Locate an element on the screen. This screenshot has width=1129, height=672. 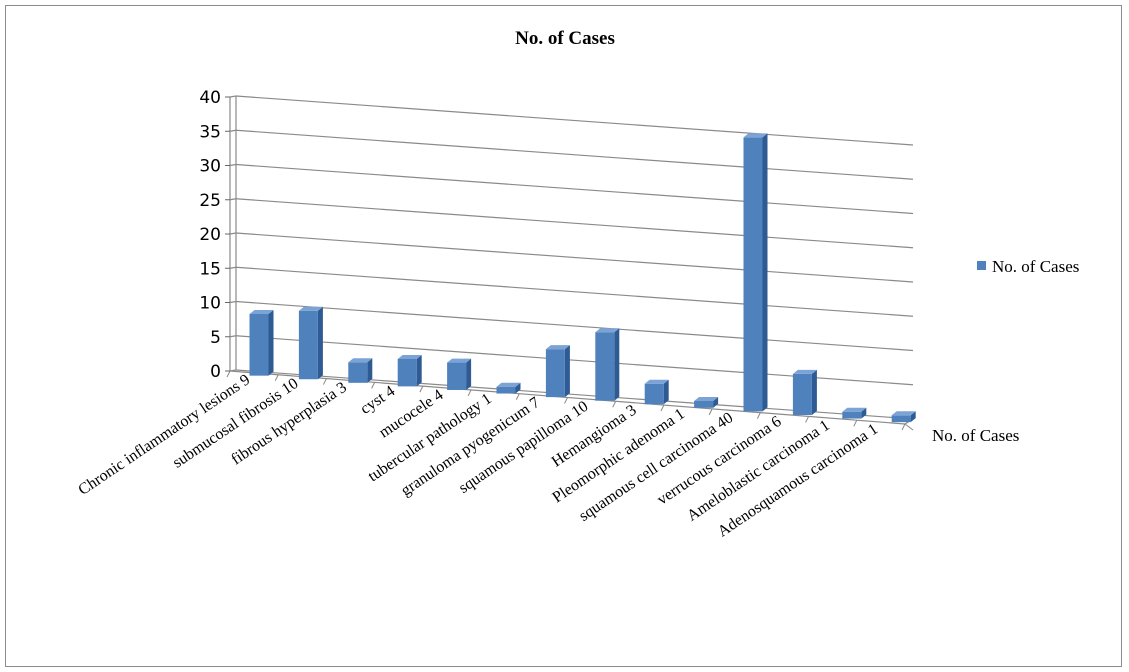
y-tick-label: 0 is located at coordinates (215, 372).